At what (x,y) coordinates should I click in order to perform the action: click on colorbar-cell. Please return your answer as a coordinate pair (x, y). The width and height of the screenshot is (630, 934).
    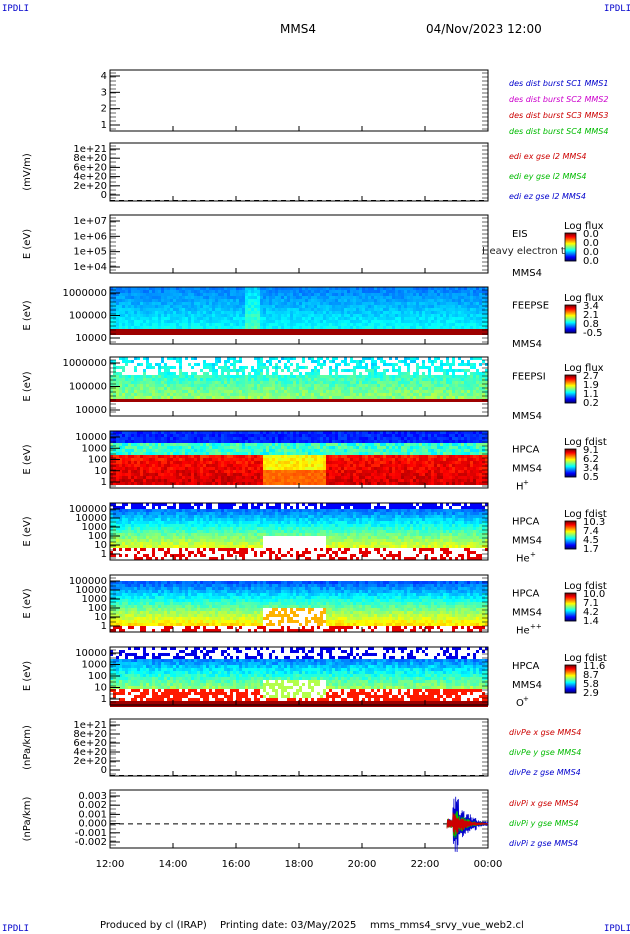
    Looking at the image, I should click on (570, 396).